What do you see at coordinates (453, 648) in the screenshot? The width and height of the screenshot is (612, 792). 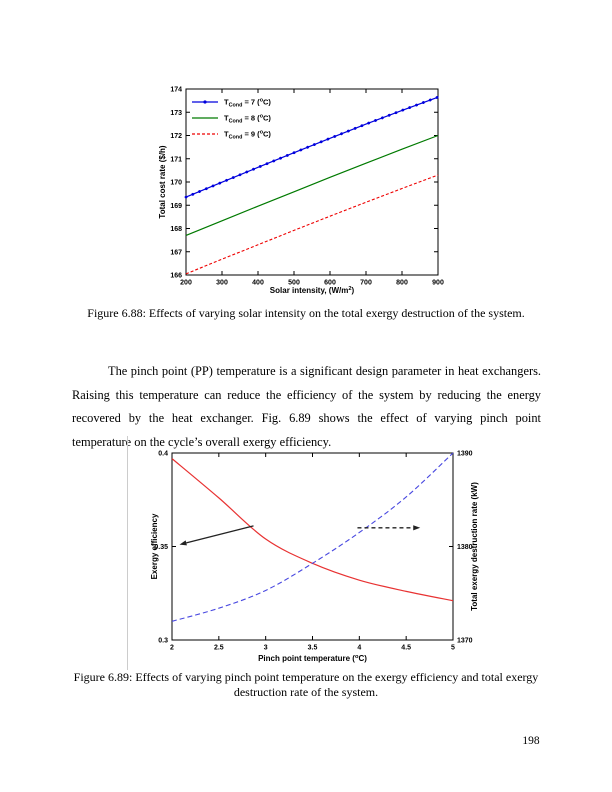 I see `svg-text: 5` at bounding box center [453, 648].